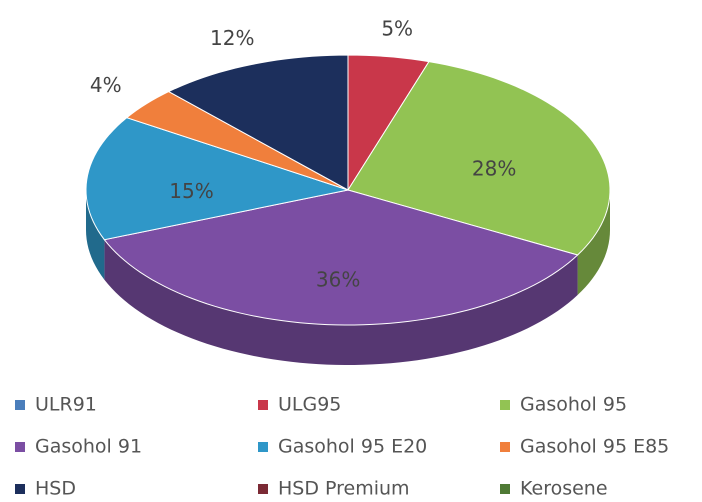 The width and height of the screenshot is (702, 502). Describe the element at coordinates (352, 447) in the screenshot. I see `legend-label: Gasohol 95 E20` at that location.